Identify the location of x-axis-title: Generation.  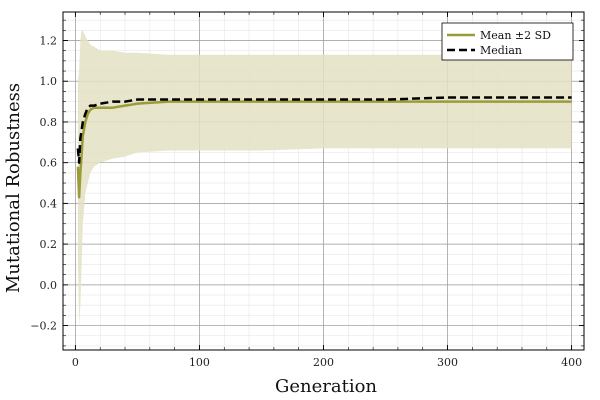
(326, 386).